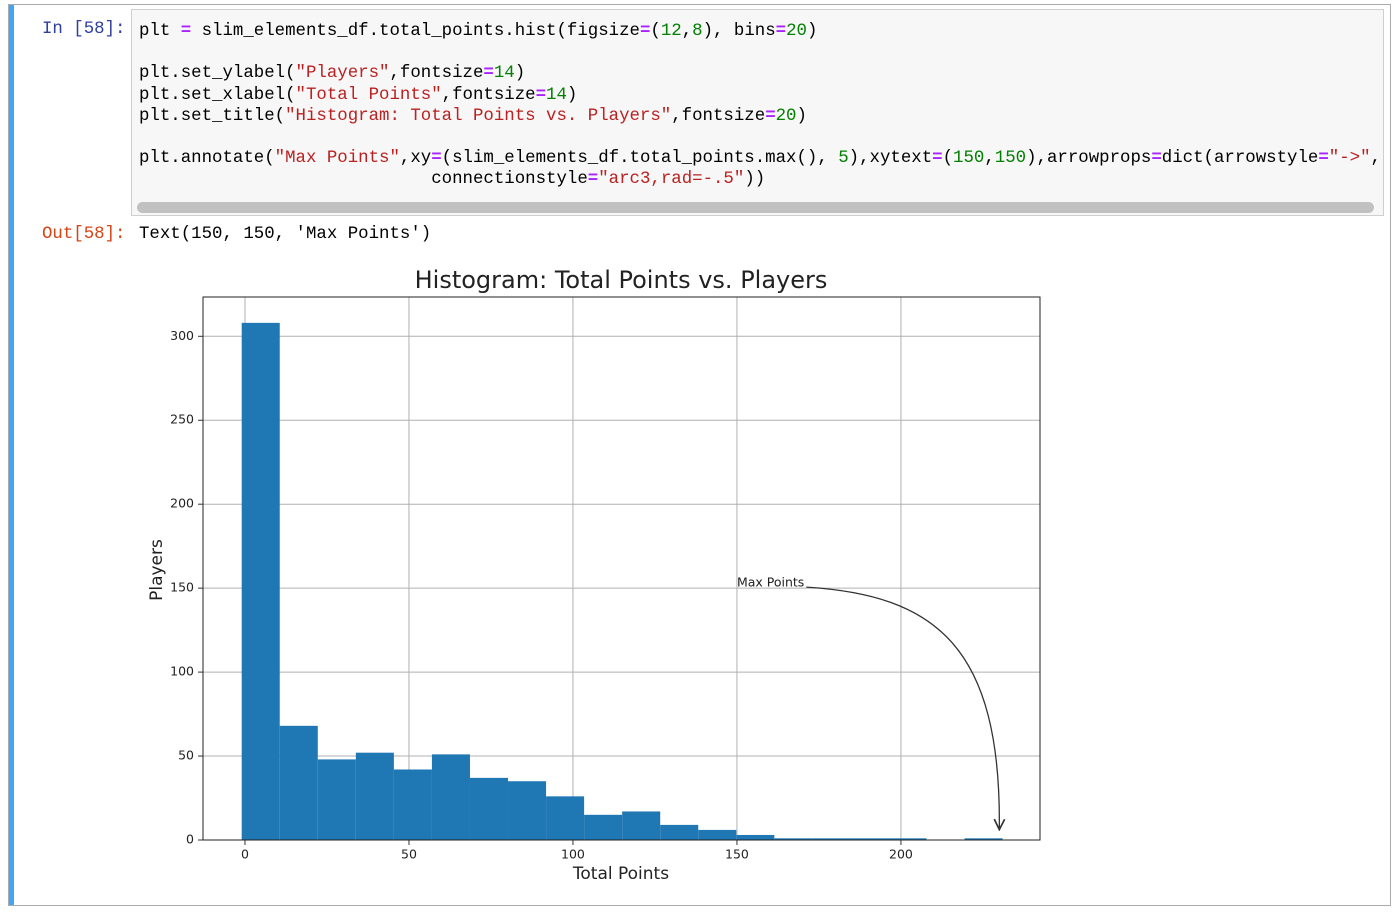 The height and width of the screenshot is (912, 1400). What do you see at coordinates (84, 234) in the screenshot?
I see `output-prompt: Out[58]:` at bounding box center [84, 234].